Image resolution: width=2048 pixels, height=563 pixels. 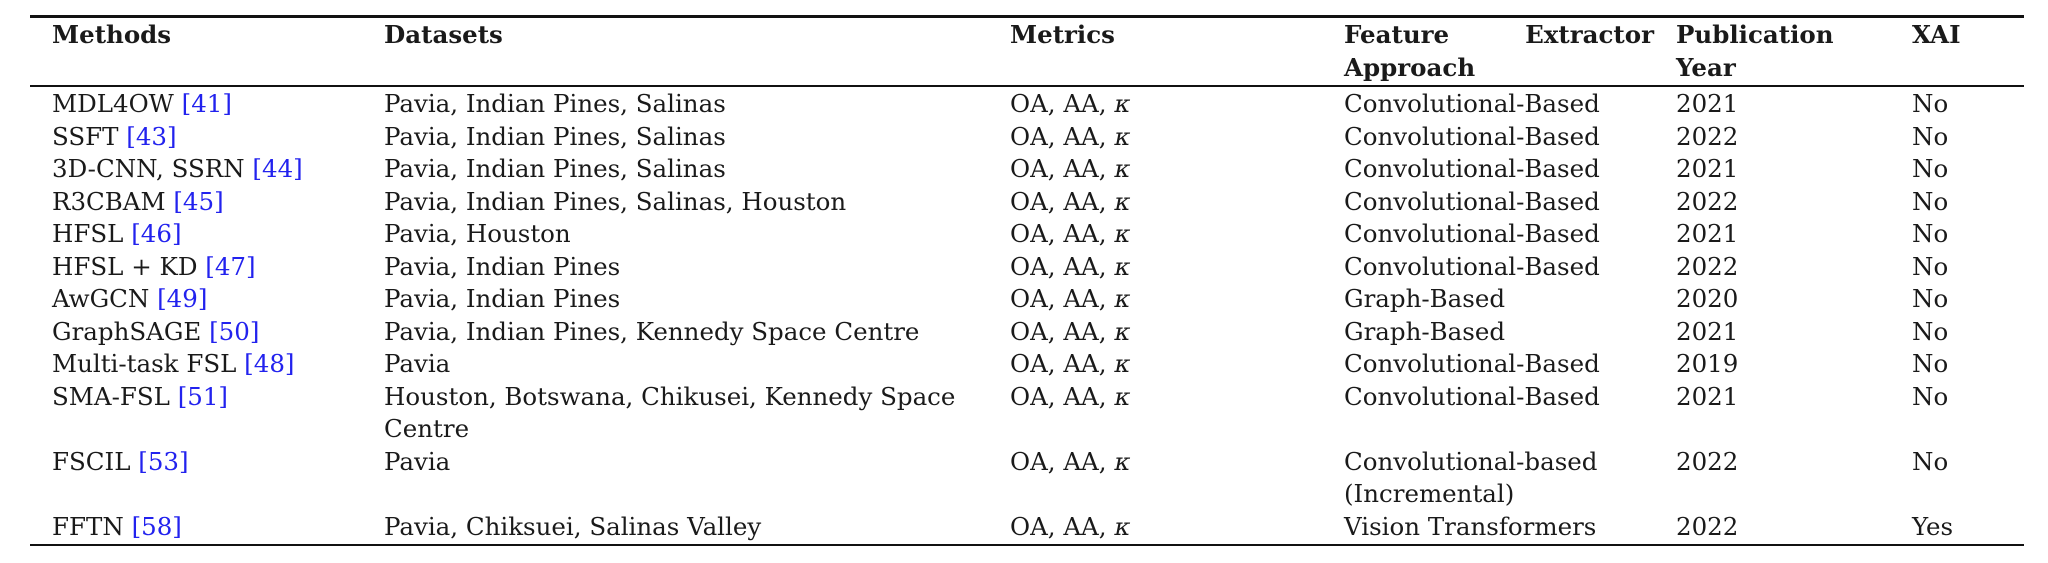 What do you see at coordinates (1499, 35) in the screenshot?
I see `header-feature-line1: Feature Extractor` at bounding box center [1499, 35].